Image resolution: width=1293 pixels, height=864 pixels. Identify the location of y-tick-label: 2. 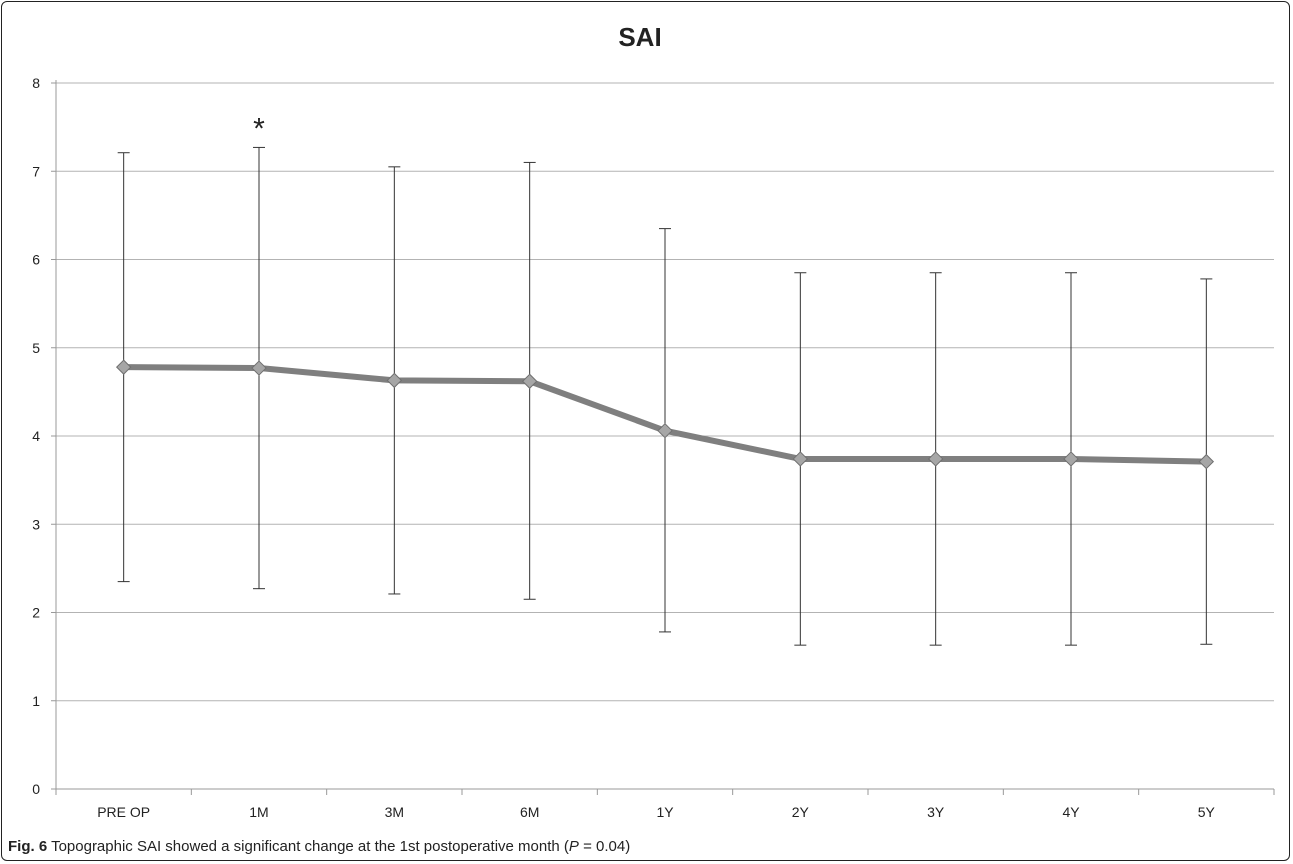
(36, 613).